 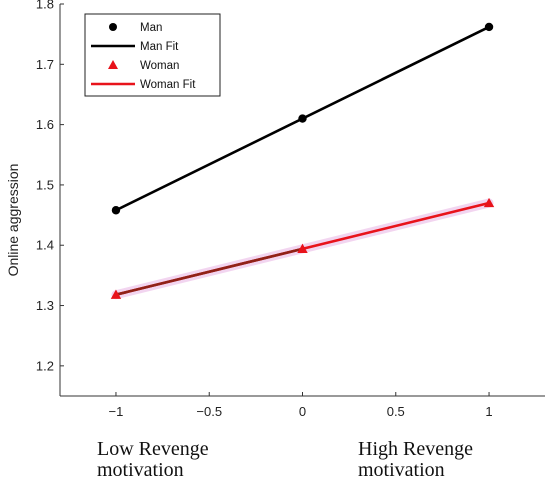 What do you see at coordinates (45, 64) in the screenshot?
I see `y-tick-label: 1.7` at bounding box center [45, 64].